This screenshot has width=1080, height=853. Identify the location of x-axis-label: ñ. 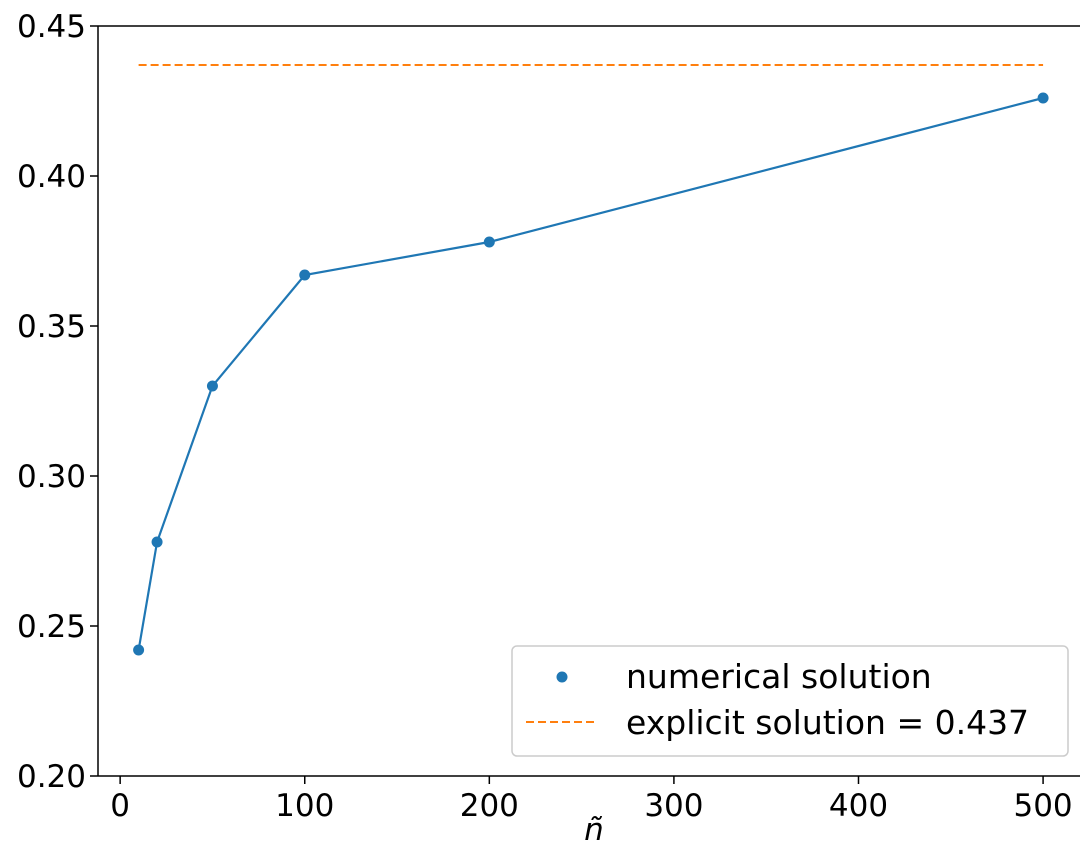
(594, 830).